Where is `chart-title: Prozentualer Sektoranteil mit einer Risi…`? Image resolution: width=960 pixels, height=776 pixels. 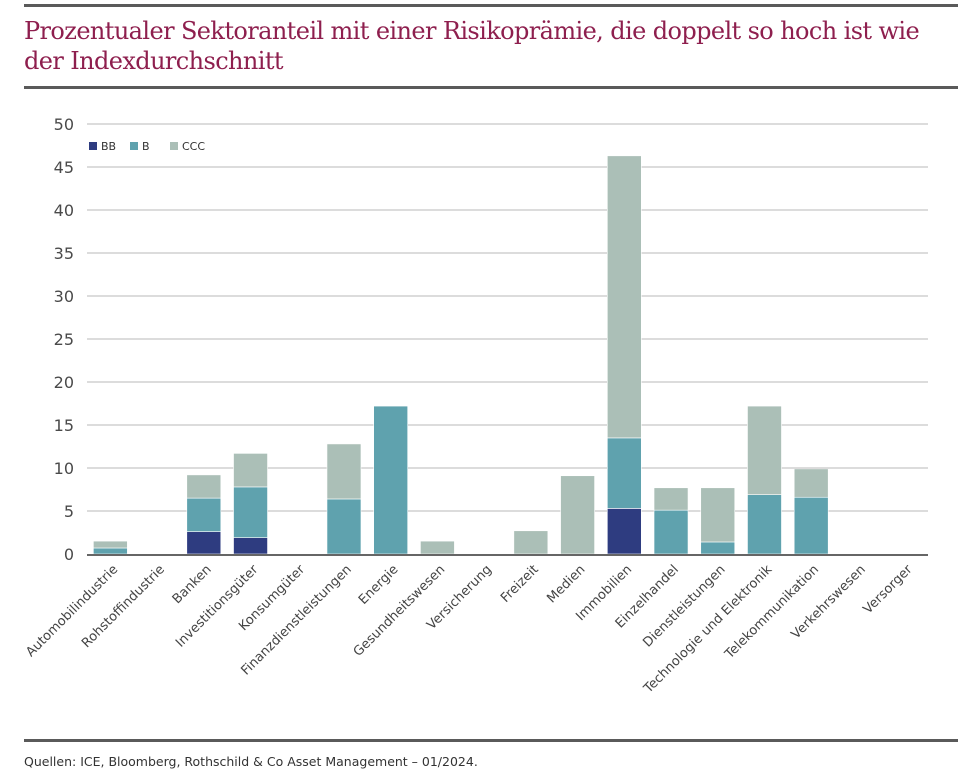 chart-title: Prozentualer Sektoranteil mit einer Risi… is located at coordinates (472, 46).